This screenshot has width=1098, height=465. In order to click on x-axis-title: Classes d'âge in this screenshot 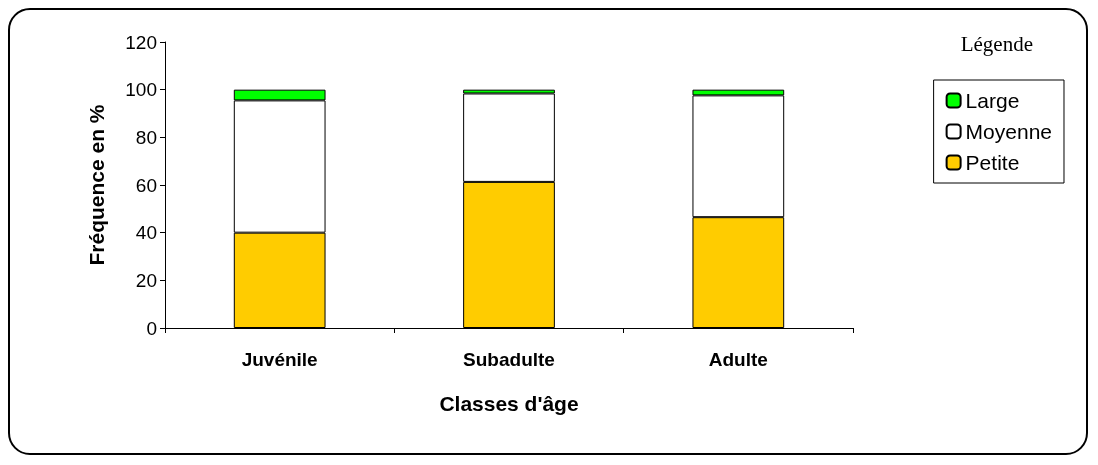, I will do `click(509, 403)`.